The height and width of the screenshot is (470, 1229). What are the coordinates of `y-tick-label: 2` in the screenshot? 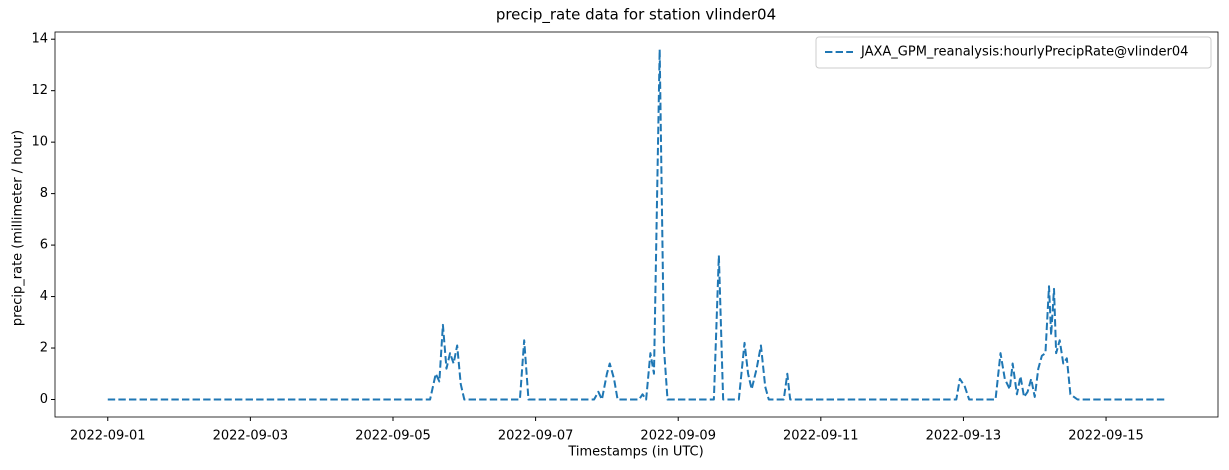 It's located at (44, 348).